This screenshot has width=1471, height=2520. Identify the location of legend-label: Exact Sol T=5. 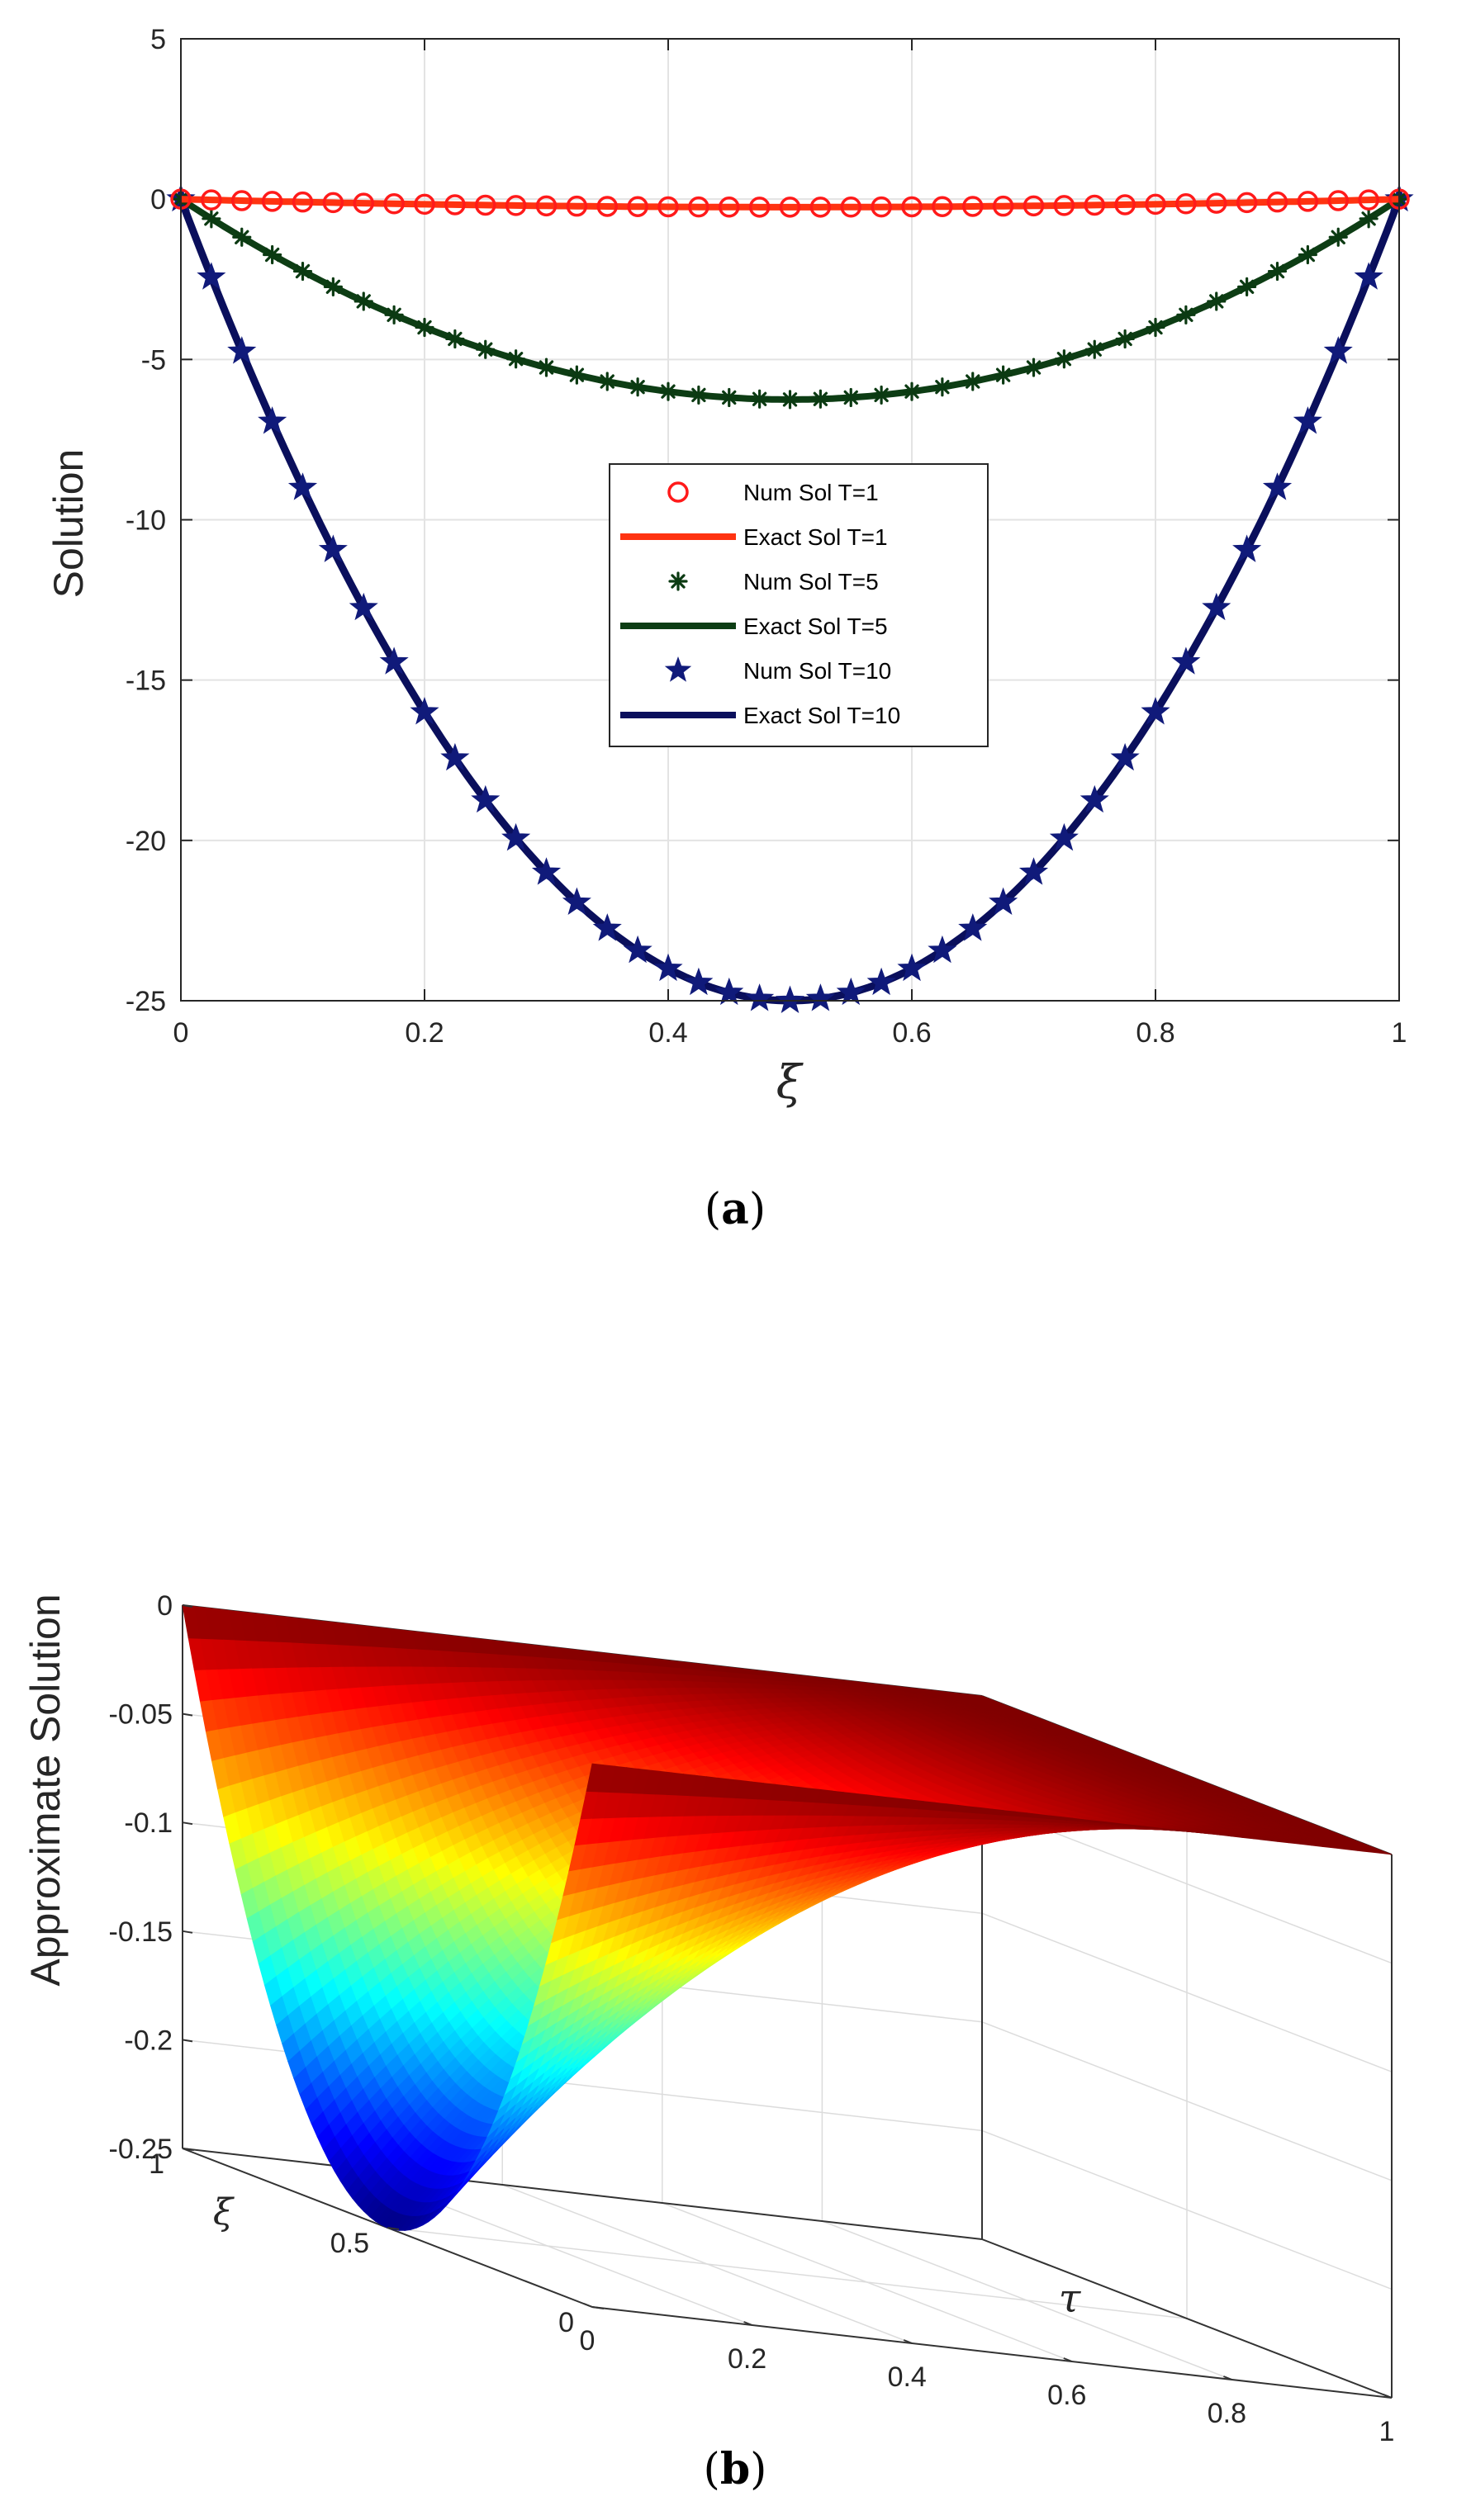
(815, 626).